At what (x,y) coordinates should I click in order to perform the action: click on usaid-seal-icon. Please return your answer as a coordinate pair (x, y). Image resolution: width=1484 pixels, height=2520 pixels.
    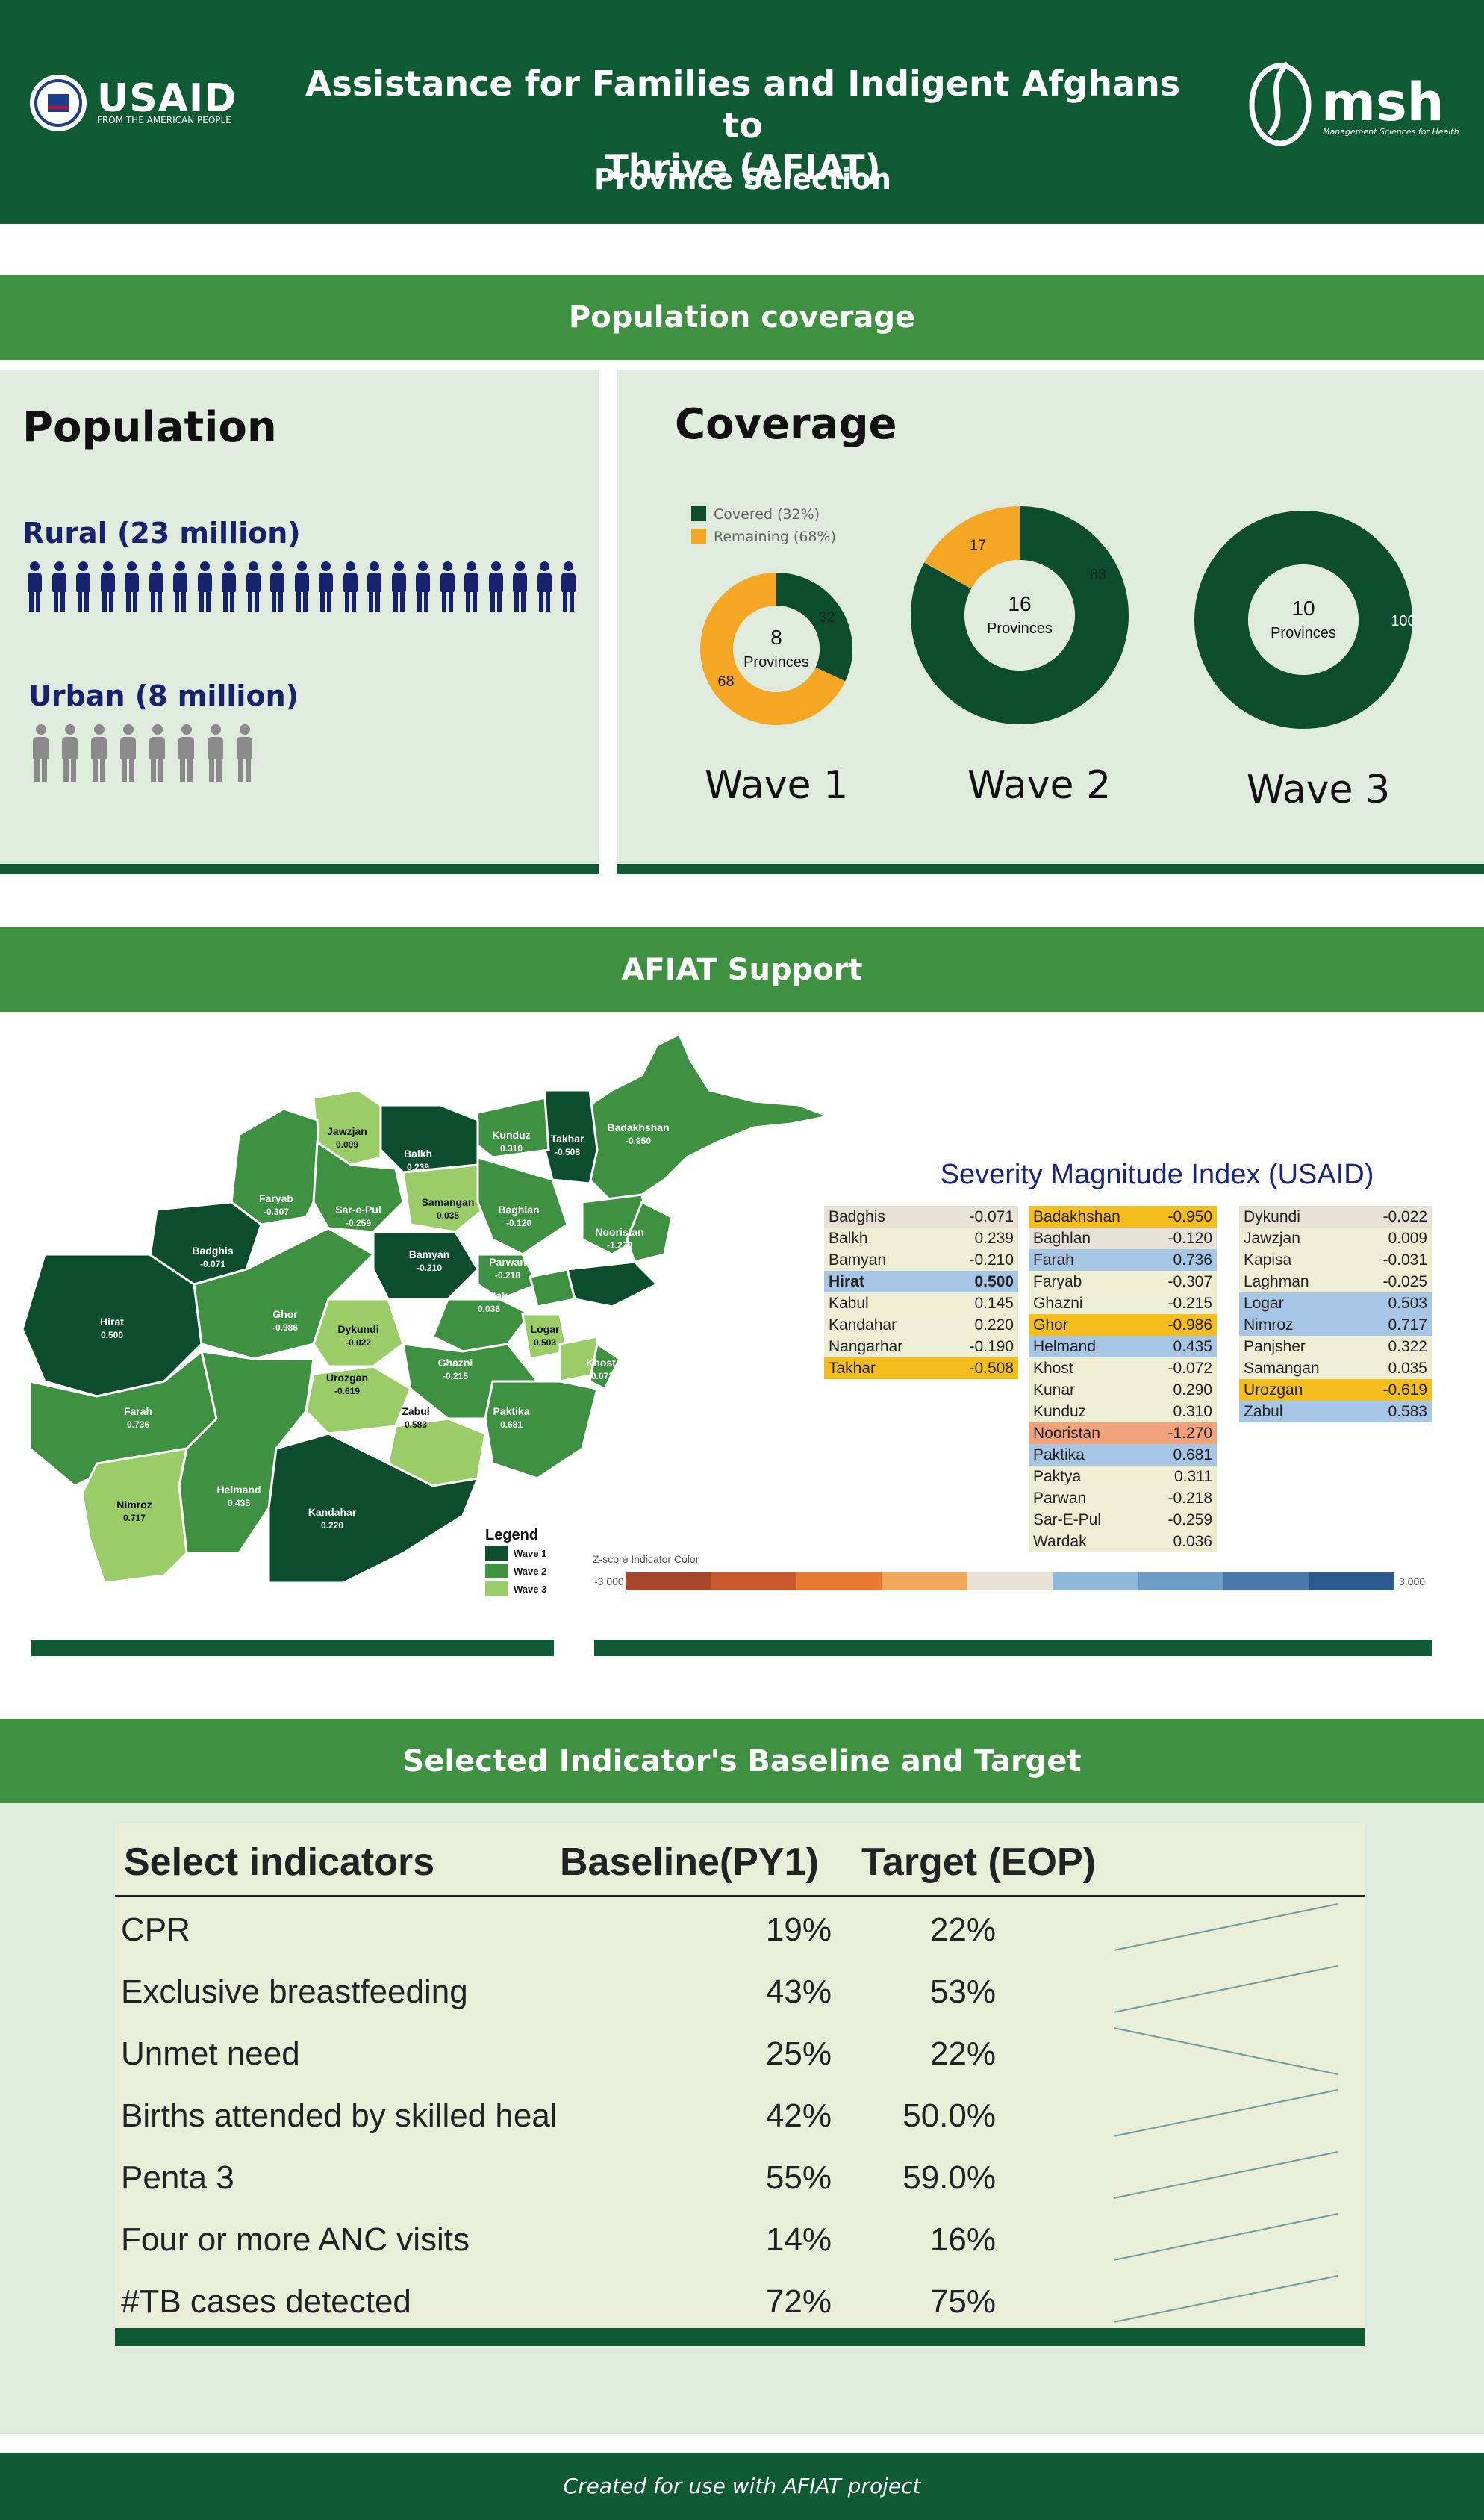
    Looking at the image, I should click on (58, 103).